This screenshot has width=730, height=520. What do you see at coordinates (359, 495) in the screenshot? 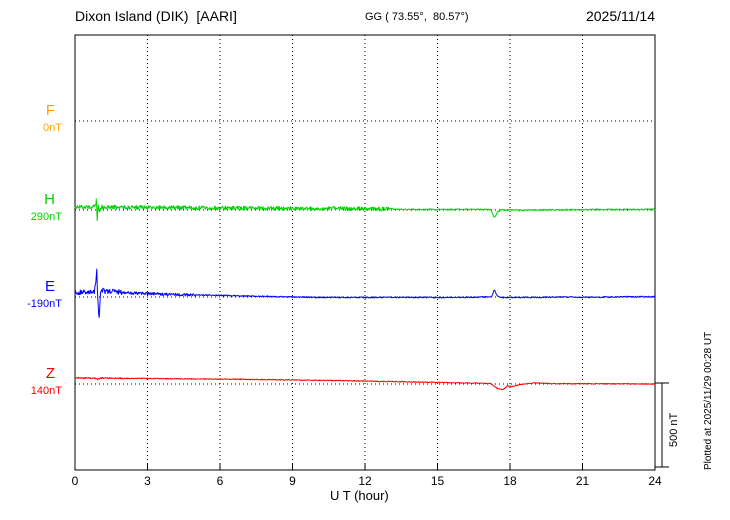
I see `x-axis-label: U T (hour)` at bounding box center [359, 495].